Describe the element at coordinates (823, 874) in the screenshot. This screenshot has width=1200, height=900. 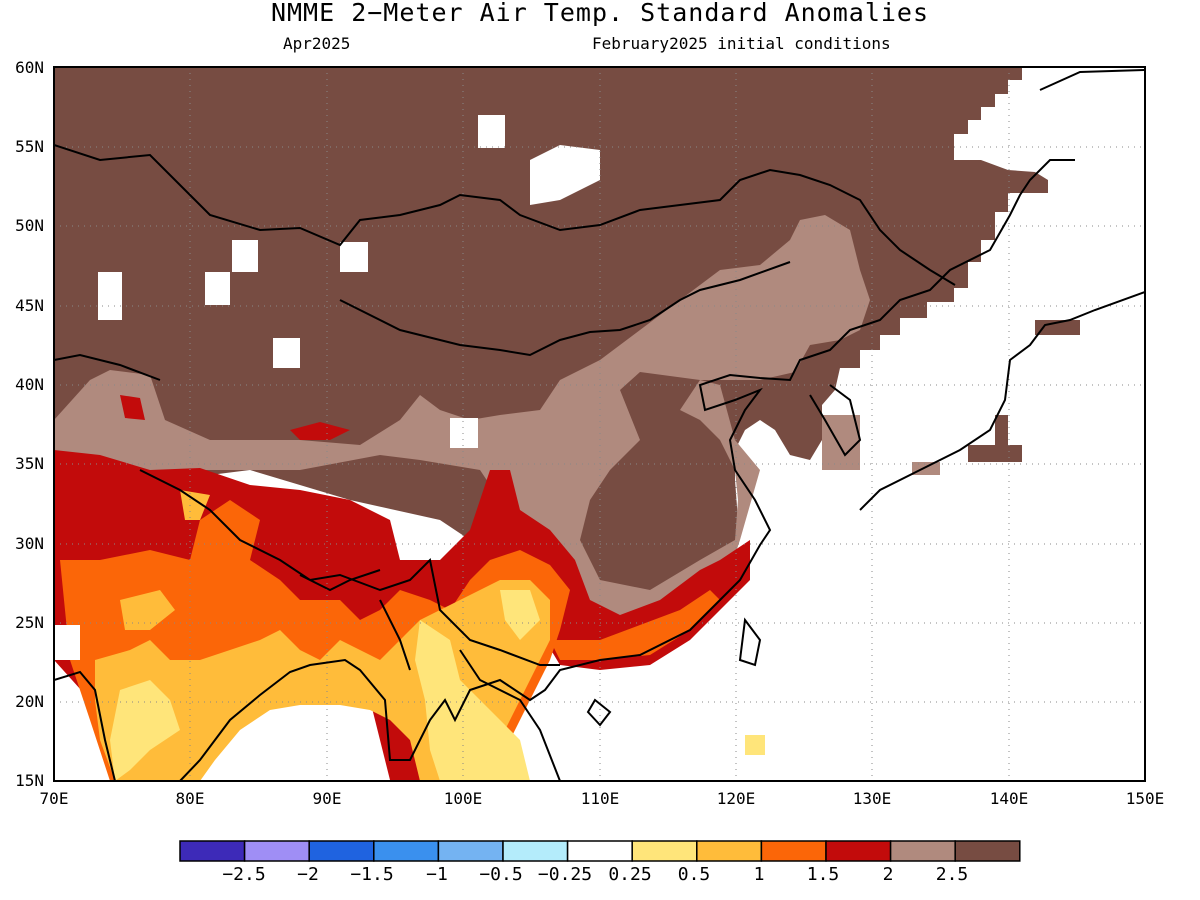
I see `colorbar-label: 1.5` at that location.